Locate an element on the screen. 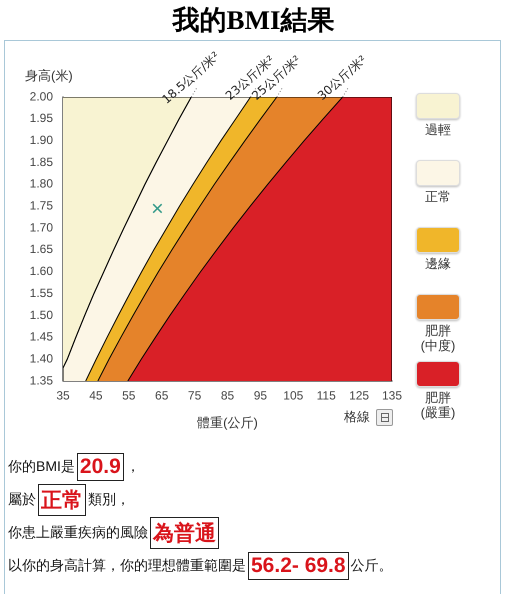  text: 20.9 is located at coordinates (100, 466).